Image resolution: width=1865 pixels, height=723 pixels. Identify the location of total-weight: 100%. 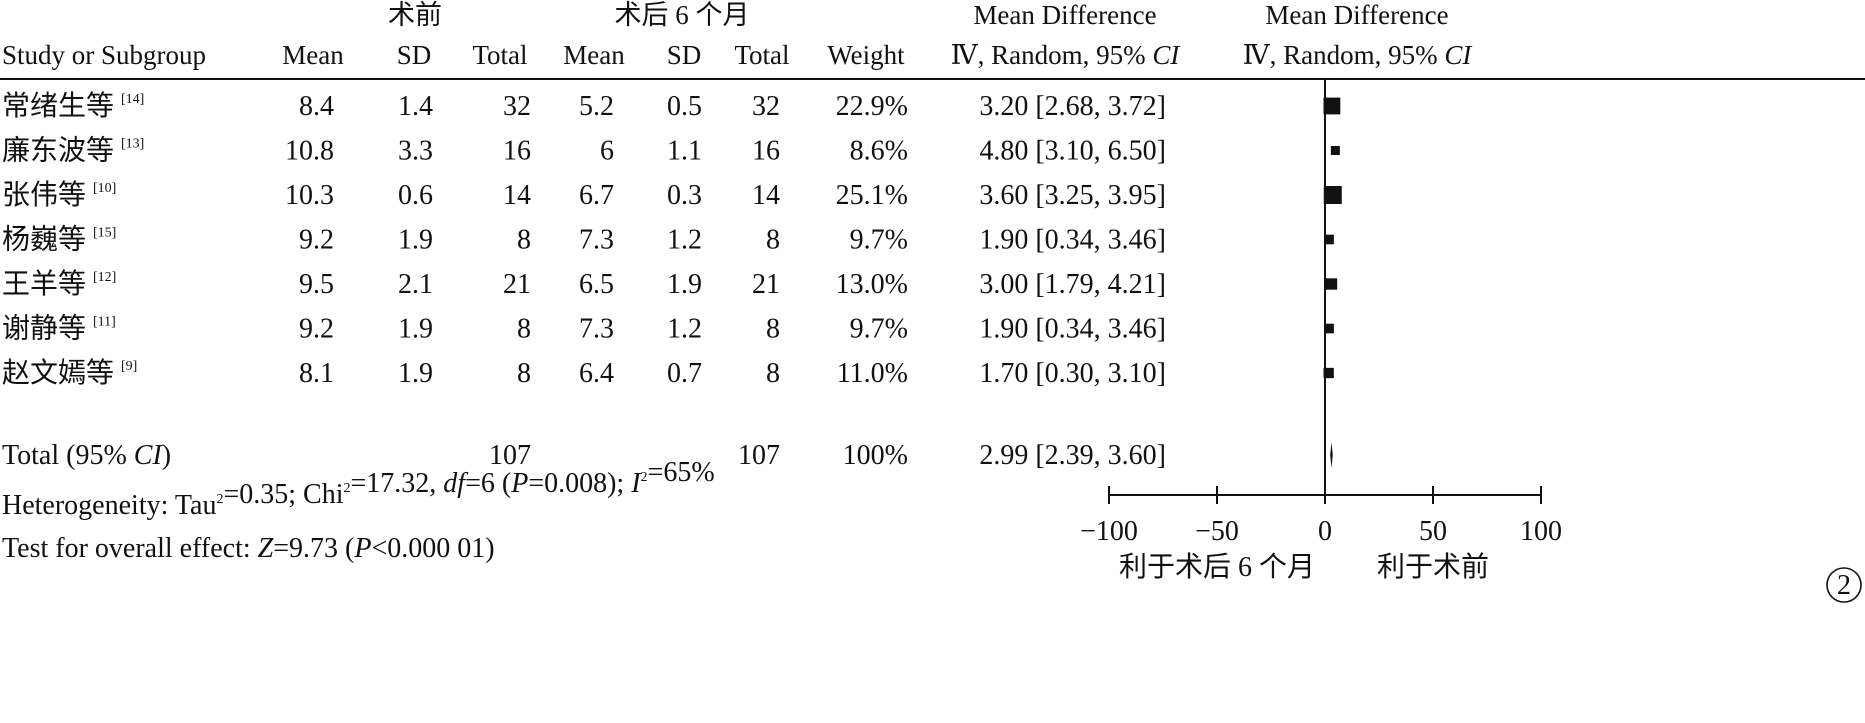
(875, 455).